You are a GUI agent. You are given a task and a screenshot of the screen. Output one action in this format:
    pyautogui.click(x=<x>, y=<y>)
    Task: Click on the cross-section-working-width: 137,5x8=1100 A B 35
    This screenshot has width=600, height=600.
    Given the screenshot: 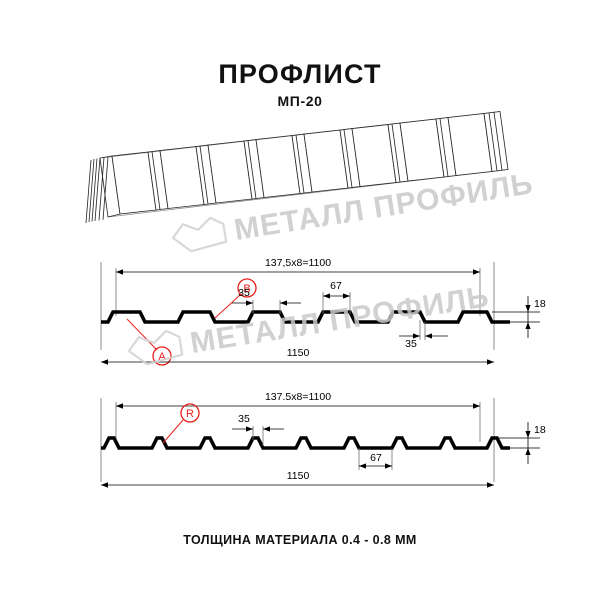 What is the action you would take?
    pyautogui.click(x=323, y=311)
    